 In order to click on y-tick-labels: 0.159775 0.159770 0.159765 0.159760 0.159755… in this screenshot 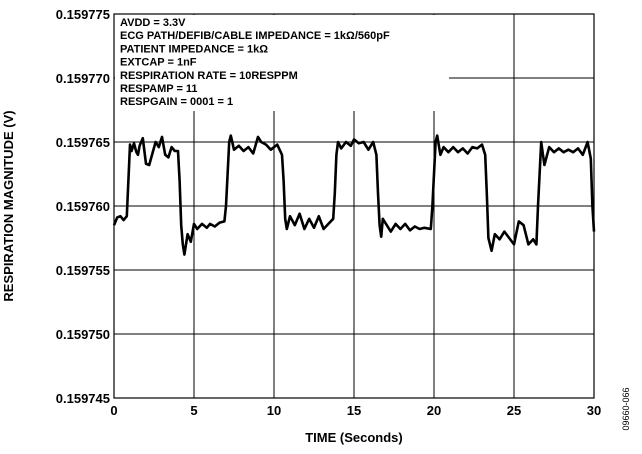, I will do `click(83, 206)`.